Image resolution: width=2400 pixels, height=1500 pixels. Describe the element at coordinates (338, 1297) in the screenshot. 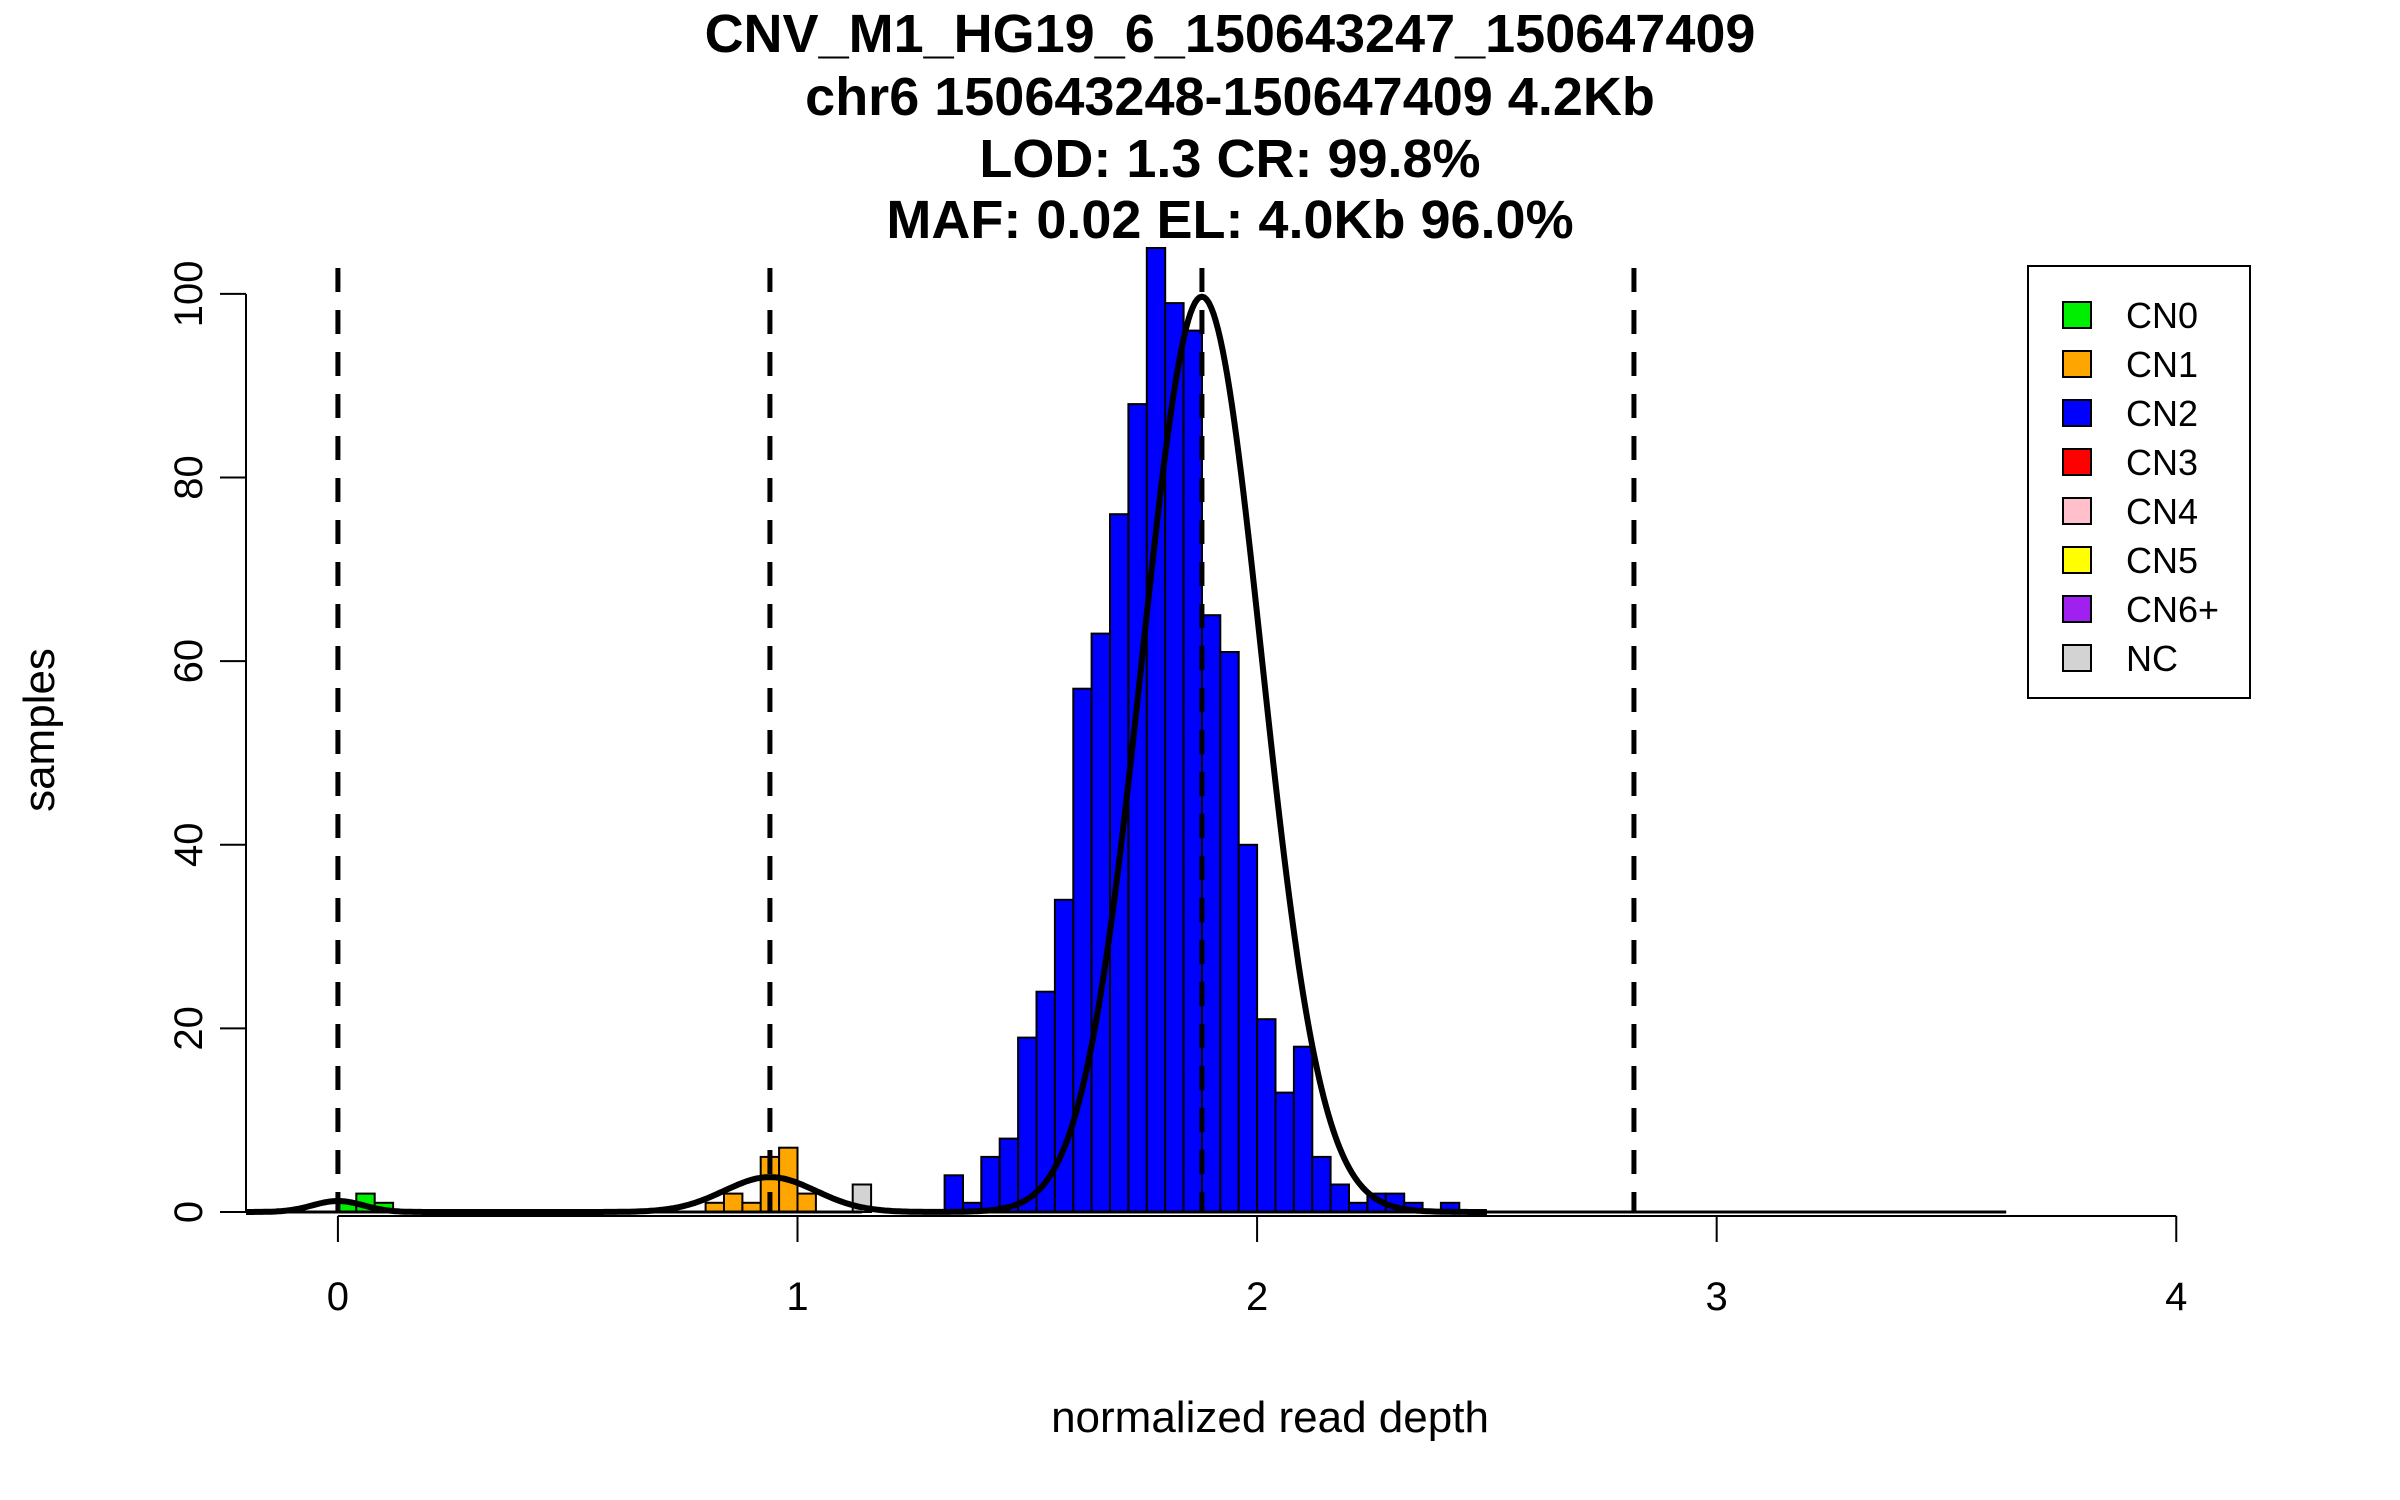

I see `x-tick-label: 0` at that location.